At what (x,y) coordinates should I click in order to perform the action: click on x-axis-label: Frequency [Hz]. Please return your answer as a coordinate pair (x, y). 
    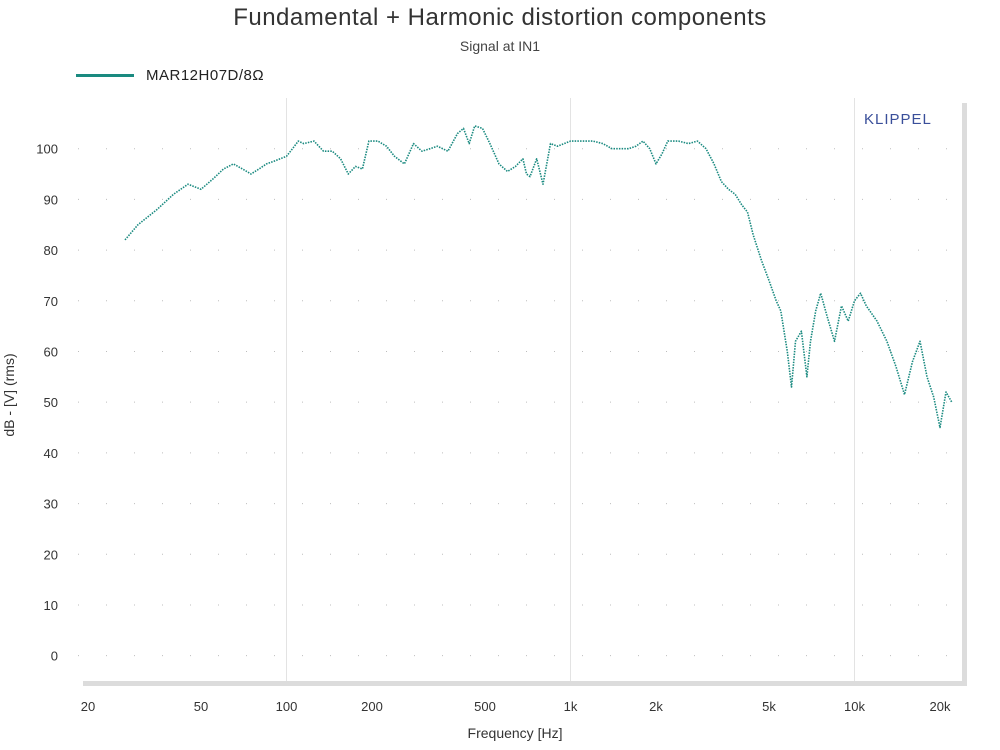
    Looking at the image, I should click on (515, 733).